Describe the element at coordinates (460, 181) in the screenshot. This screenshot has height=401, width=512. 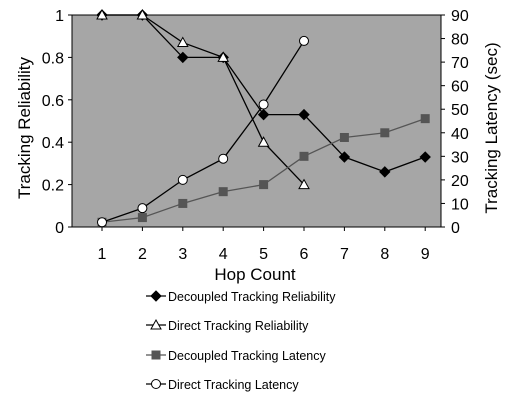
I see `y2-tick-label: 20` at that location.